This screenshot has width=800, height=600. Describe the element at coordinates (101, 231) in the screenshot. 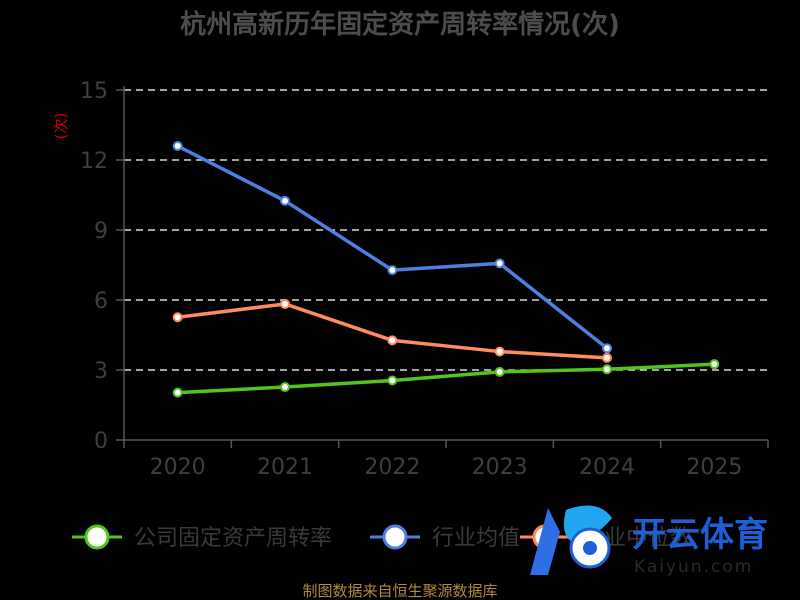

I see `y-tick-label: 9` at that location.